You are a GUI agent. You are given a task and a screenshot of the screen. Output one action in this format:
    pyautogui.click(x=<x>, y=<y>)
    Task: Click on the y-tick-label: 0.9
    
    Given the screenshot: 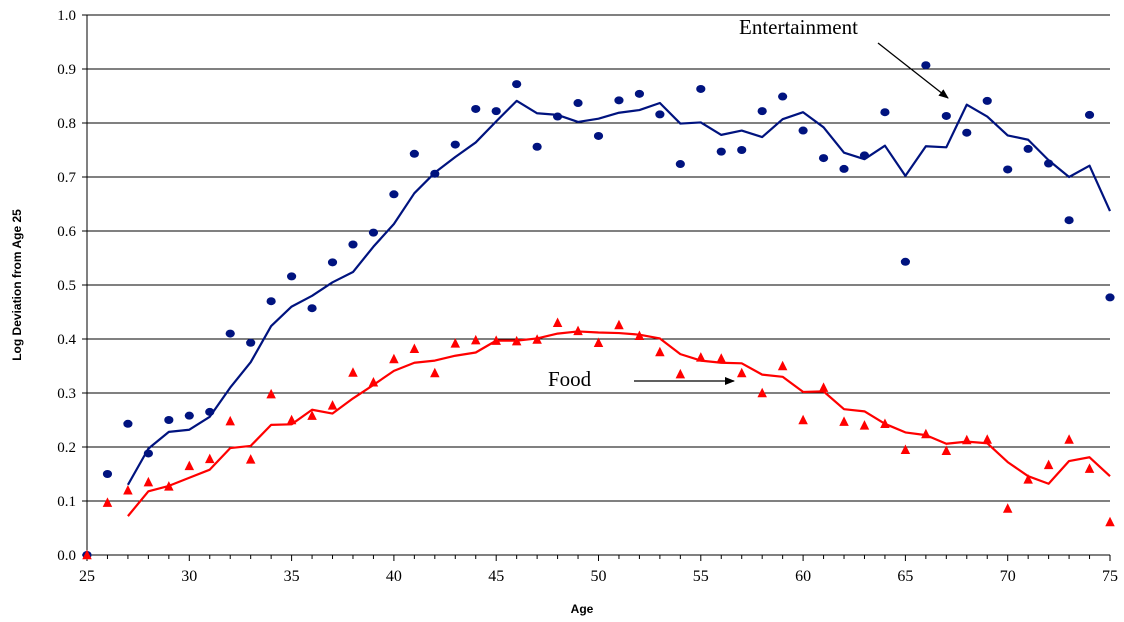 What is the action you would take?
    pyautogui.click(x=66, y=70)
    